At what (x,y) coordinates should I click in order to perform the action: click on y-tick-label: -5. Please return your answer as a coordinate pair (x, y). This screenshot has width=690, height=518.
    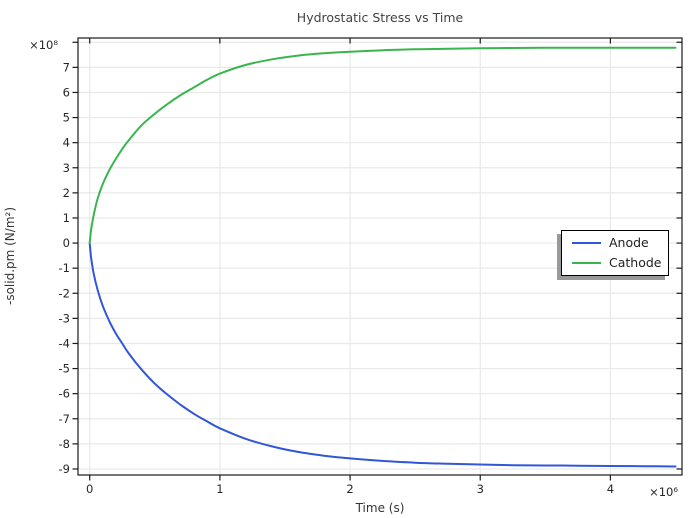
    Looking at the image, I should click on (64, 369).